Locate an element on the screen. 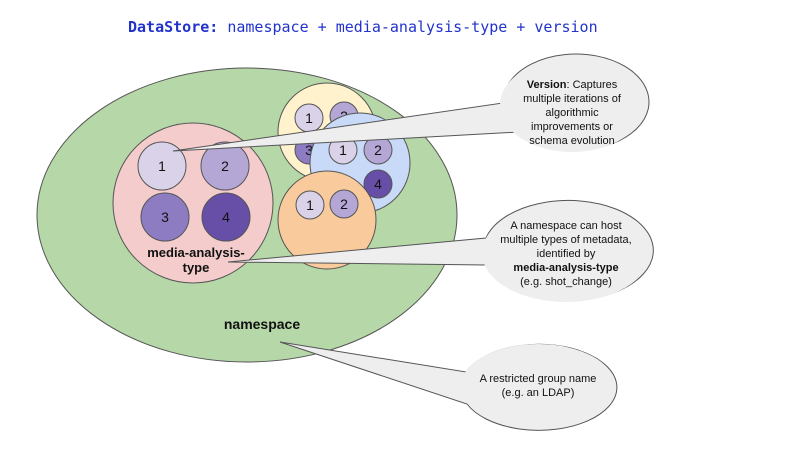 The width and height of the screenshot is (800, 450). yellow-label-3: 3 is located at coordinates (309, 150).